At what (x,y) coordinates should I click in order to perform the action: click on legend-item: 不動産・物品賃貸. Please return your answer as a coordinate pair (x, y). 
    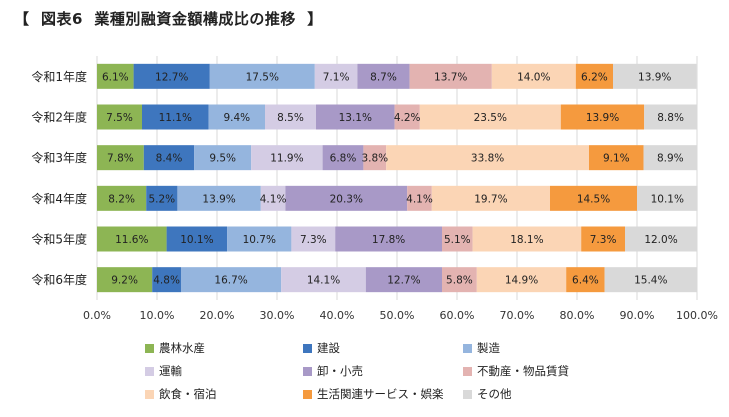
    Looking at the image, I should click on (516, 371).